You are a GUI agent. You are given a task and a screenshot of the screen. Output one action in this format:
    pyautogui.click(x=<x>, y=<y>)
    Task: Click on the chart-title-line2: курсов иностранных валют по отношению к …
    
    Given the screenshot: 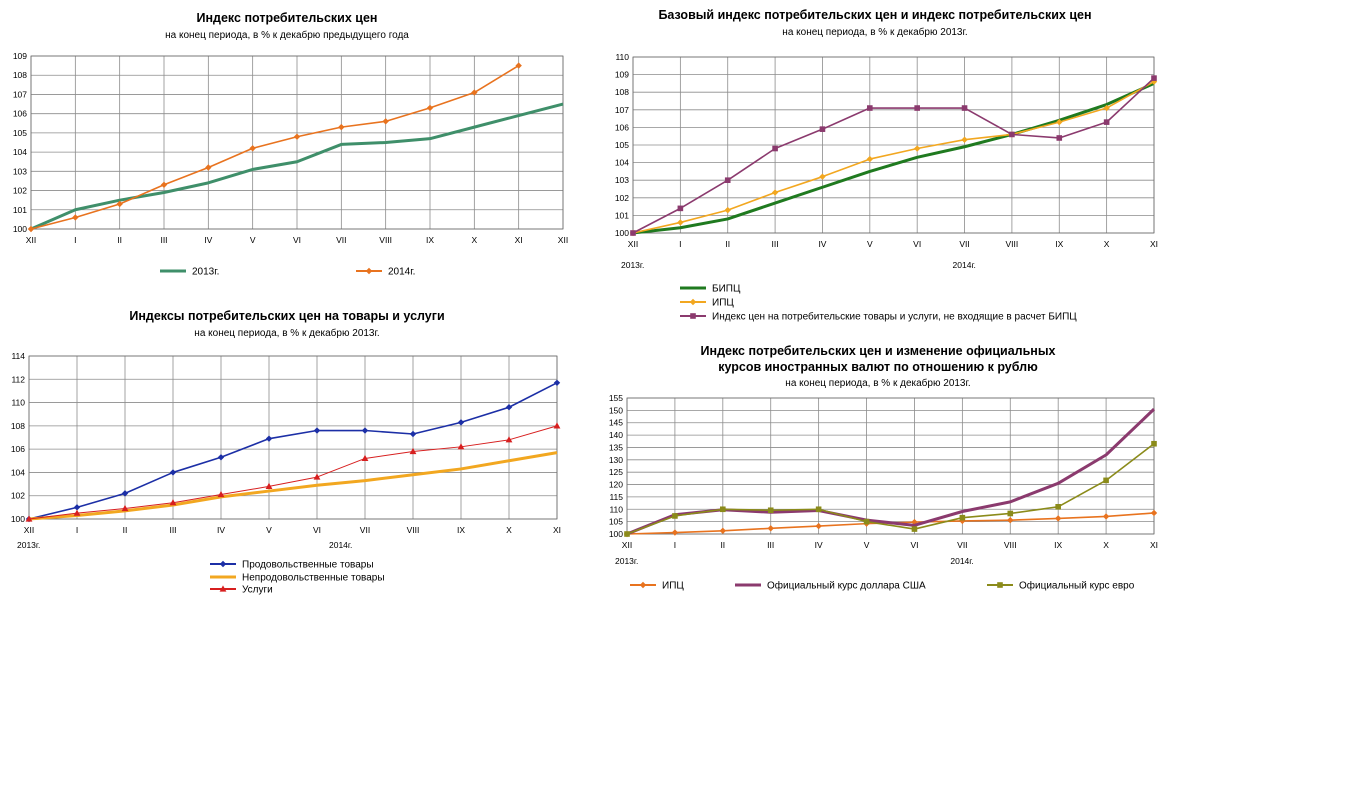 What is the action you would take?
    pyautogui.click(x=878, y=367)
    